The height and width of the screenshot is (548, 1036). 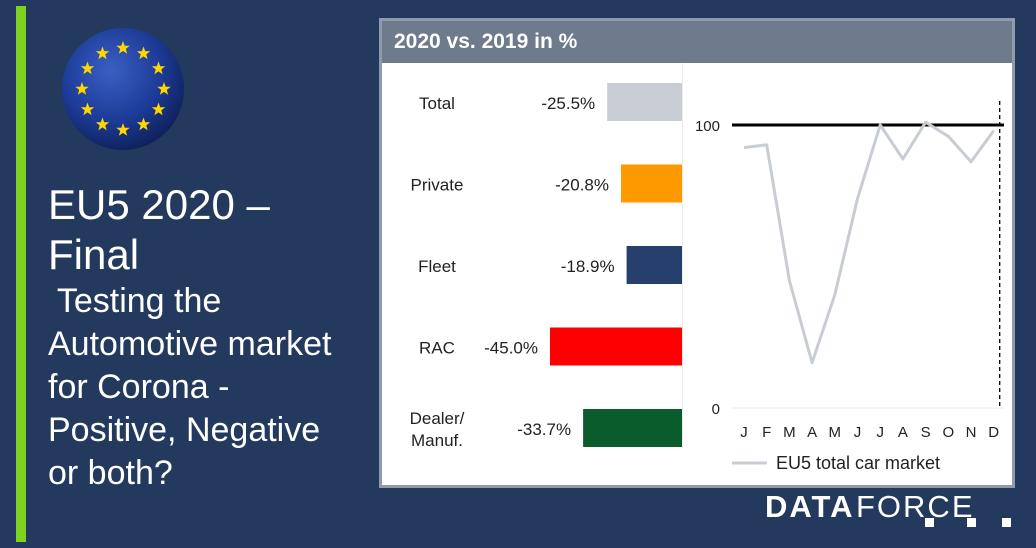 I want to click on legend-label: EU5 total car market, so click(x=858, y=463).